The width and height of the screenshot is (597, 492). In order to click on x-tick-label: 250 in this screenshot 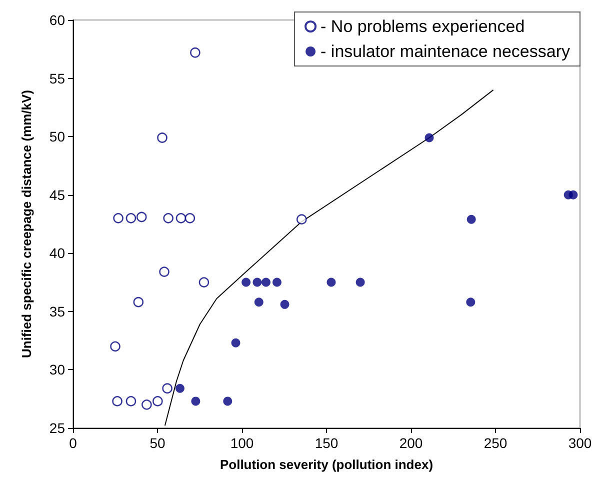, I will do `click(496, 443)`.